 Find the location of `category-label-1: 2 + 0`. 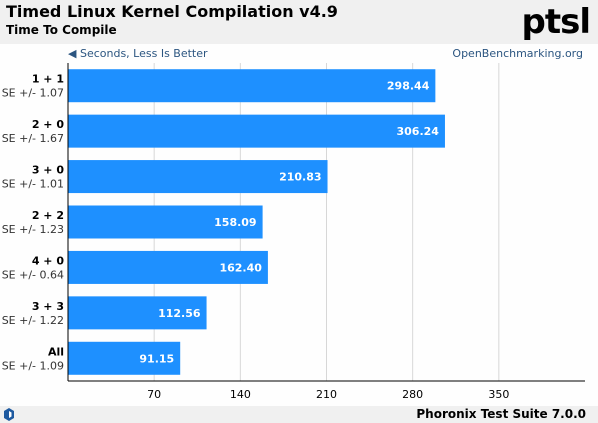

category-label-1: 2 + 0 is located at coordinates (48, 124).